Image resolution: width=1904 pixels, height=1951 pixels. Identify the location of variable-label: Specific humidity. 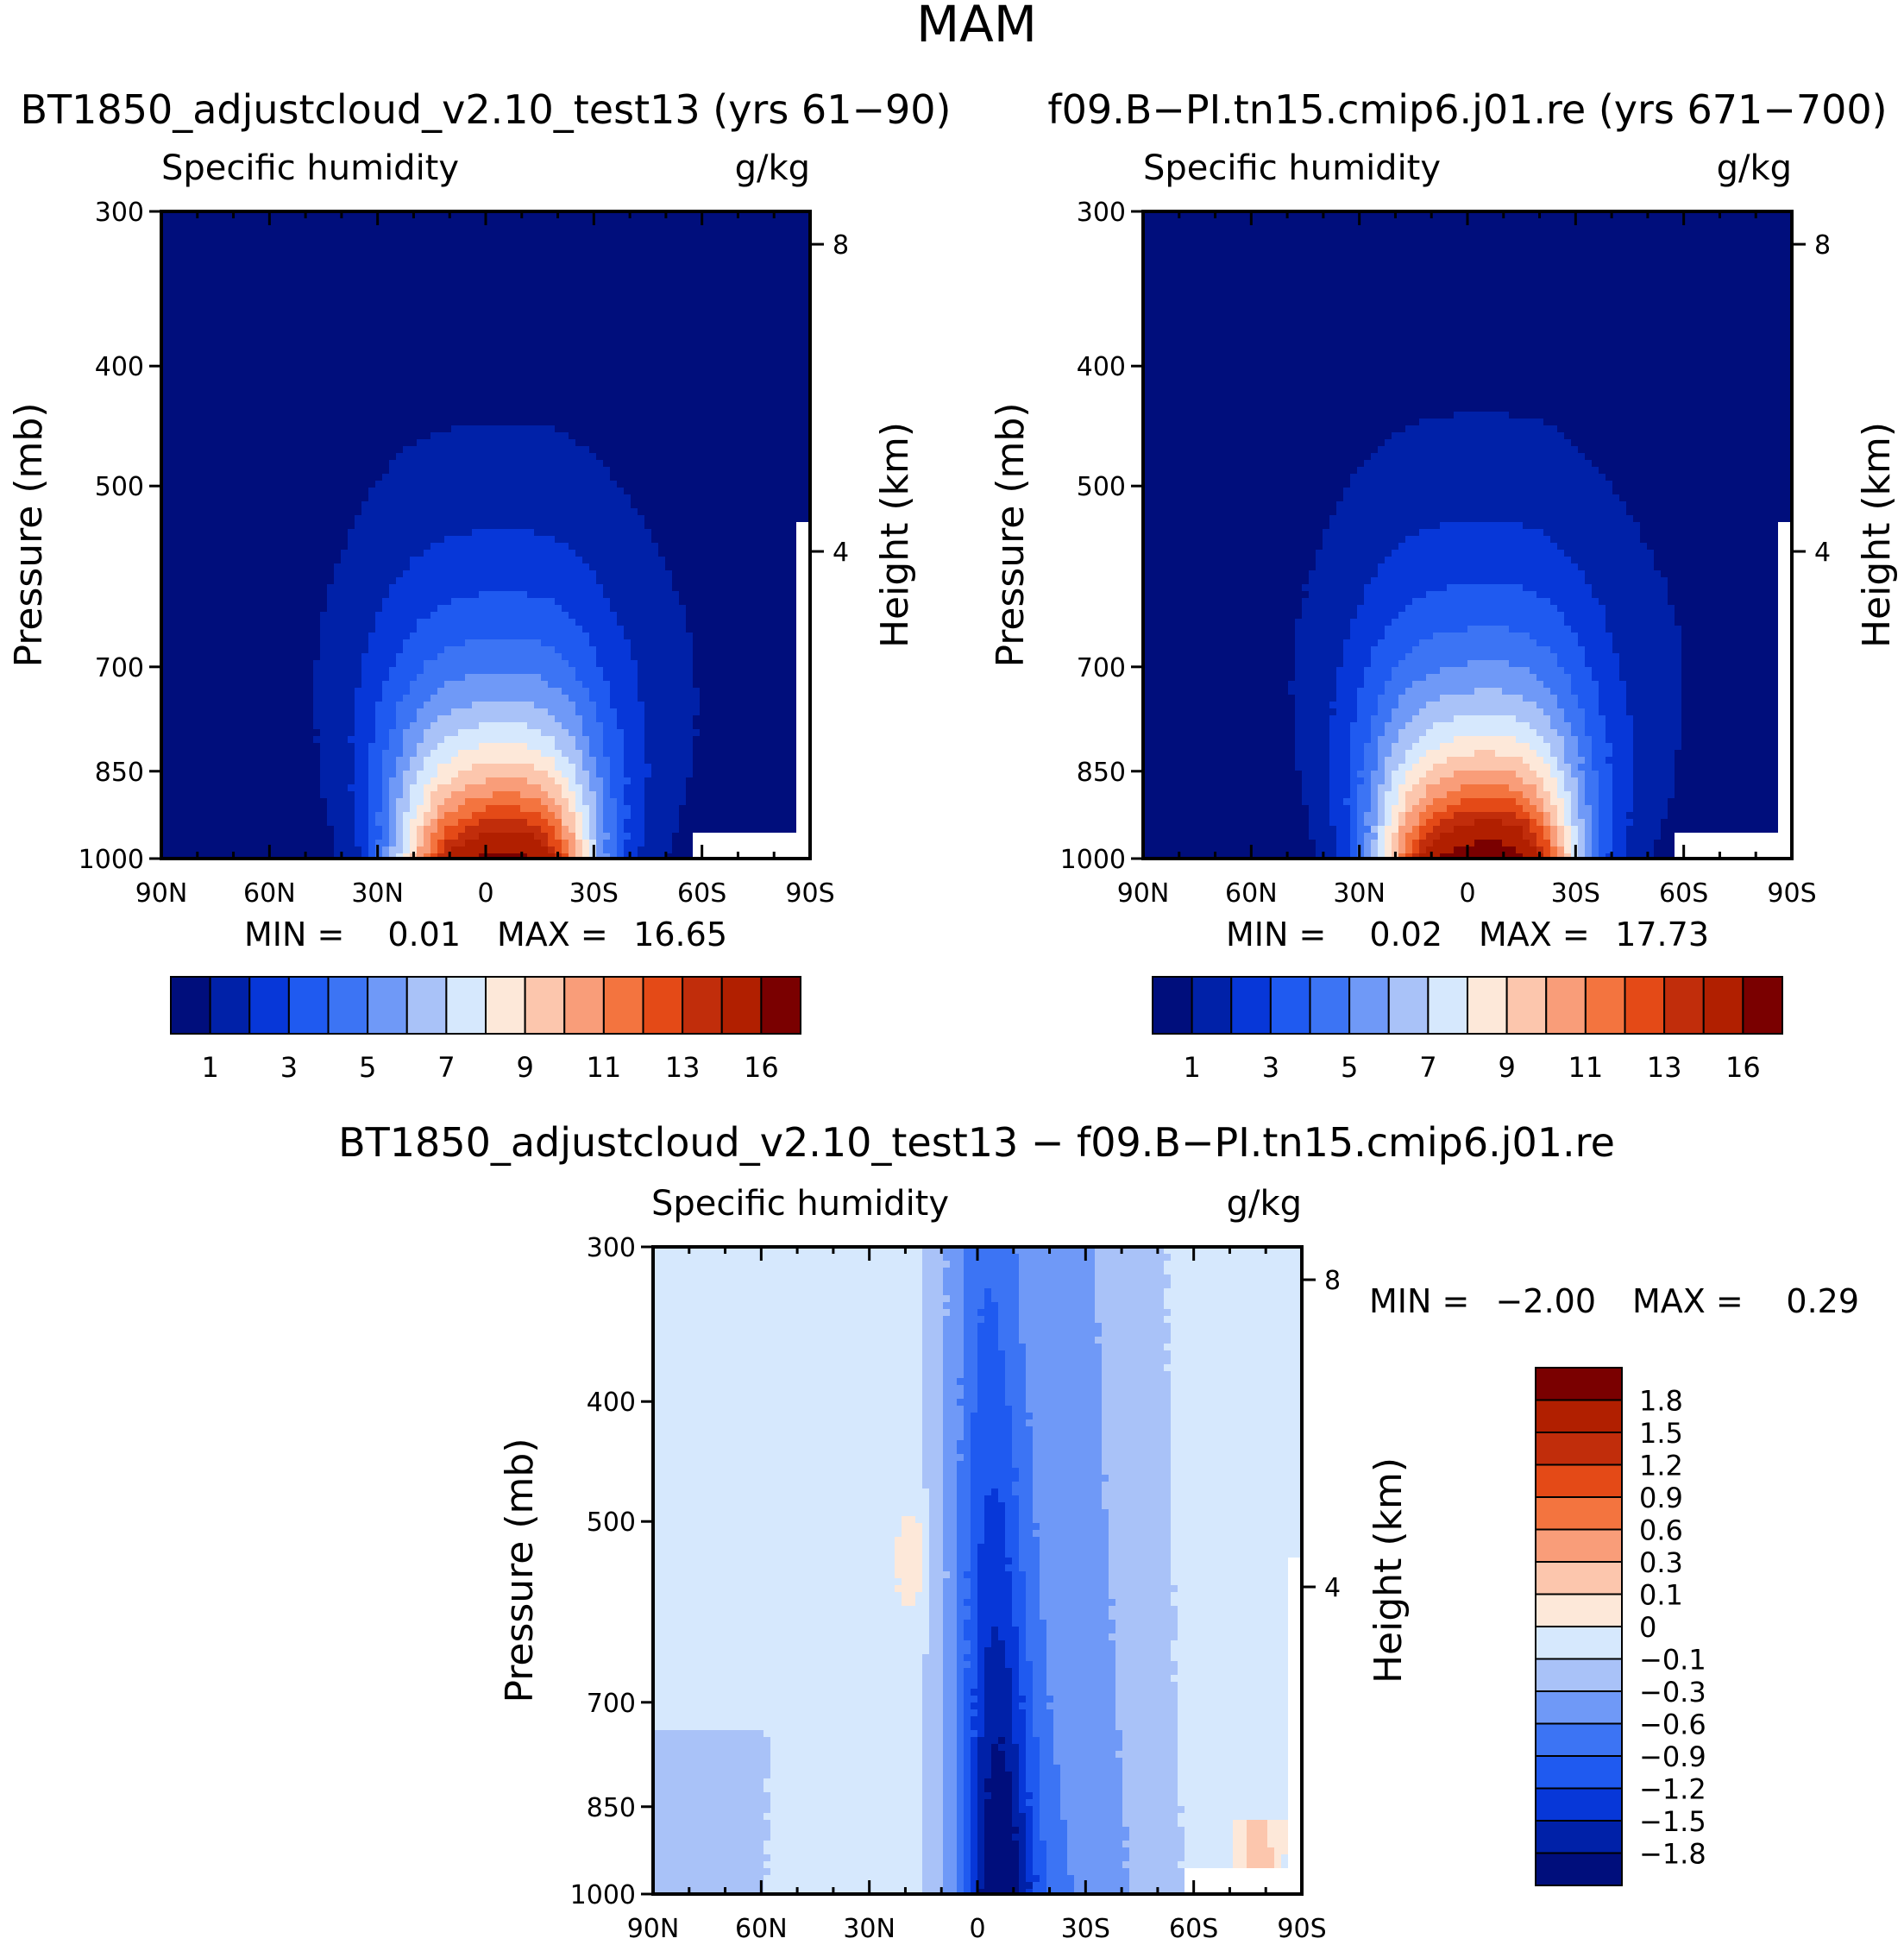
(310, 168).